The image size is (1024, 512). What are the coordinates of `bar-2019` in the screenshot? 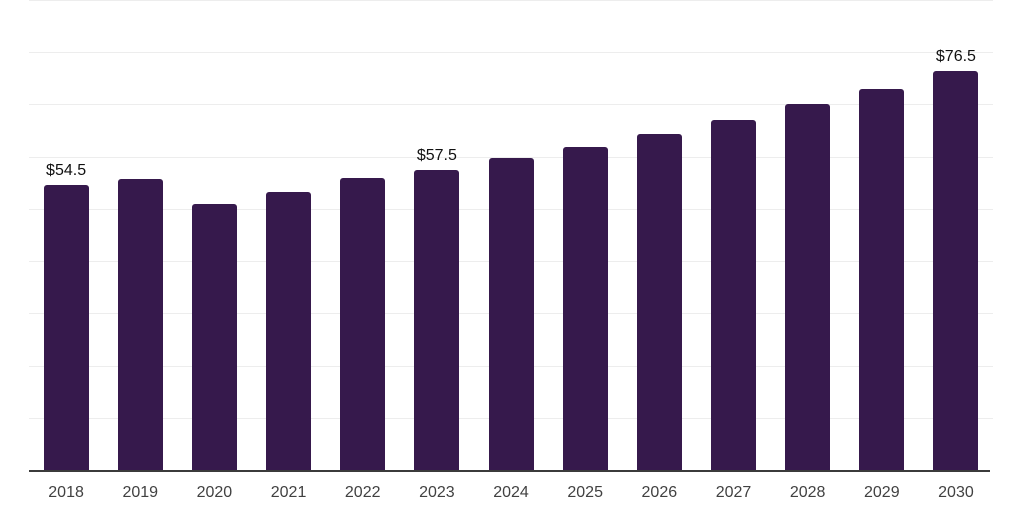 It's located at (140, 324).